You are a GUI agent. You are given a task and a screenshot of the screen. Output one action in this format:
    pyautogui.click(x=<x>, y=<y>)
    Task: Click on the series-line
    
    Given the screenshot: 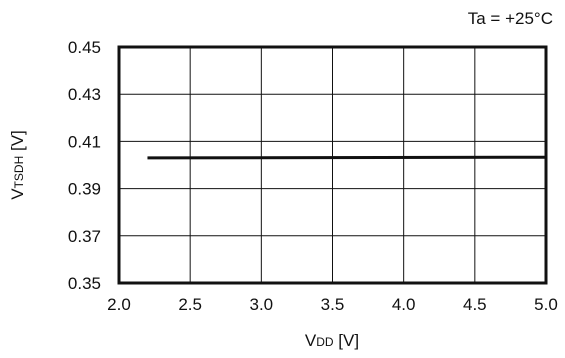 What is the action you would take?
    pyautogui.click(x=347, y=157)
    